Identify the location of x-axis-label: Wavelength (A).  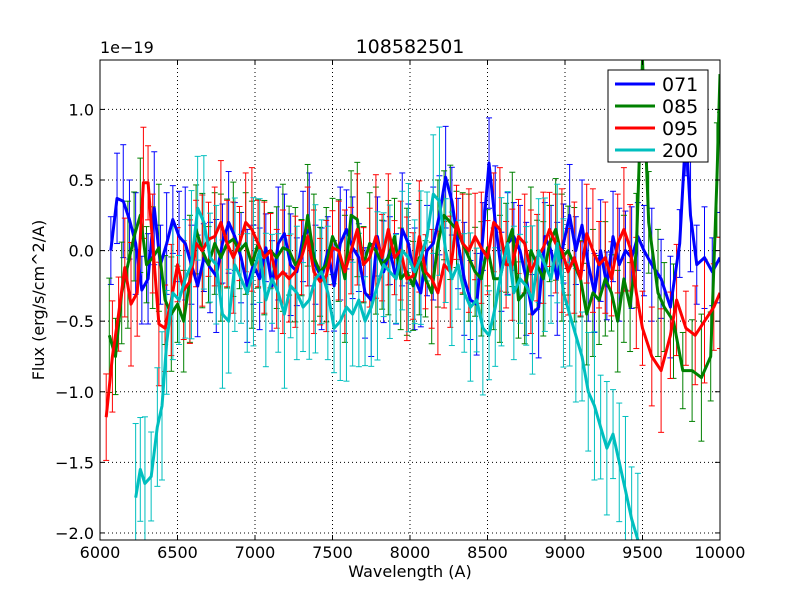
(409, 571).